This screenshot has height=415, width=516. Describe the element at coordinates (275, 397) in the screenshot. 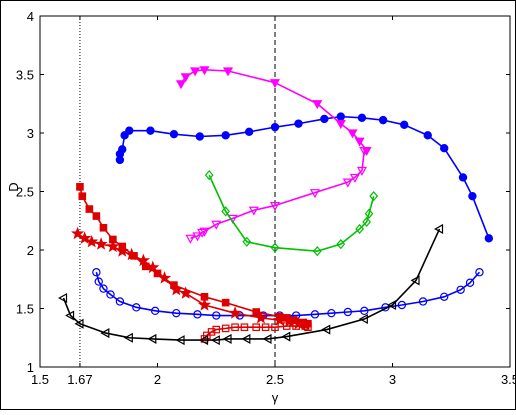

I see `x-axis-label: γ` at that location.